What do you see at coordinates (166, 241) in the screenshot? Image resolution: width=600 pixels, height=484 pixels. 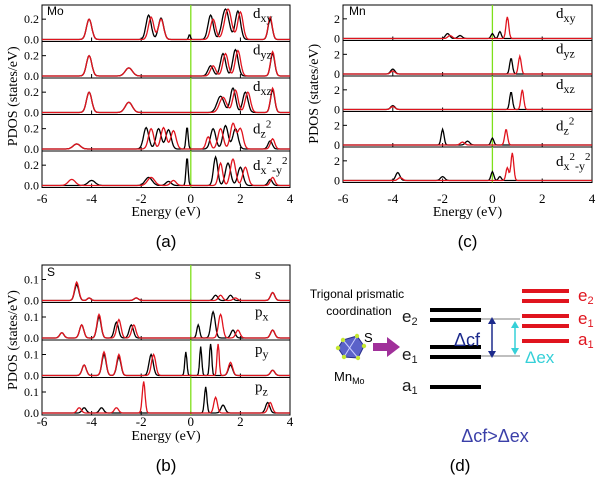 I see `panel-caption: (a)` at bounding box center [166, 241].